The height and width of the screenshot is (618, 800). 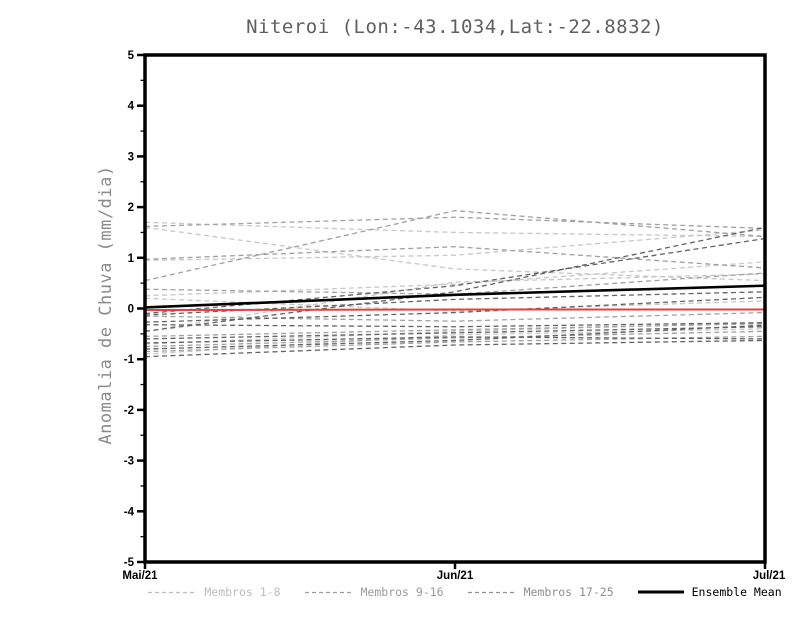 I want to click on svg-text: -3, so click(x=129, y=462).